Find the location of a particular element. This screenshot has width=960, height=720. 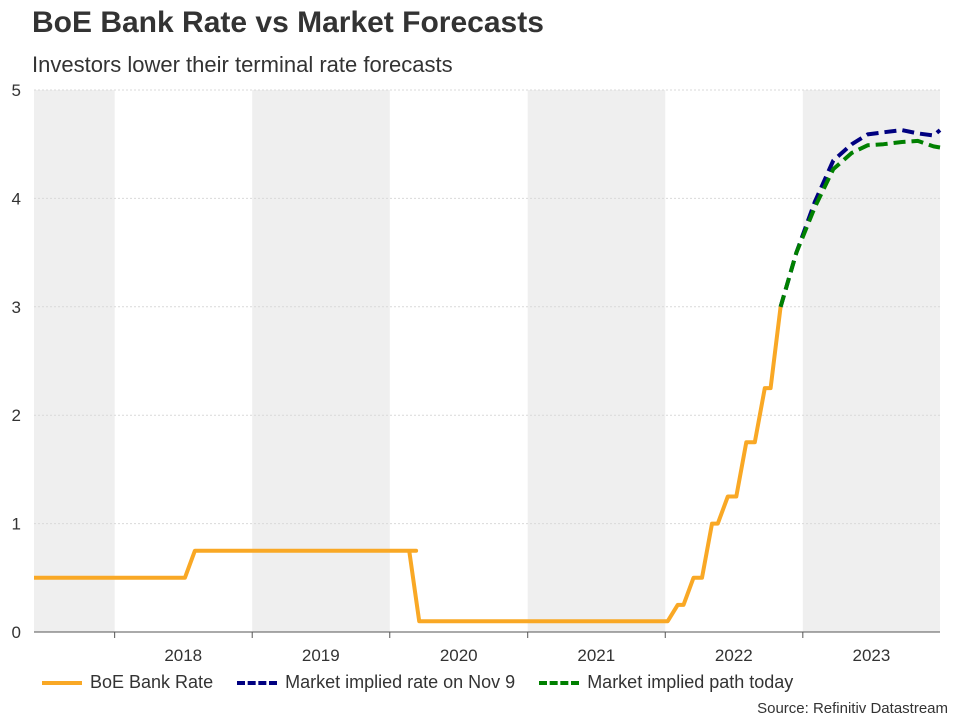

legend-item-today: Market implied path today is located at coordinates (666, 682).